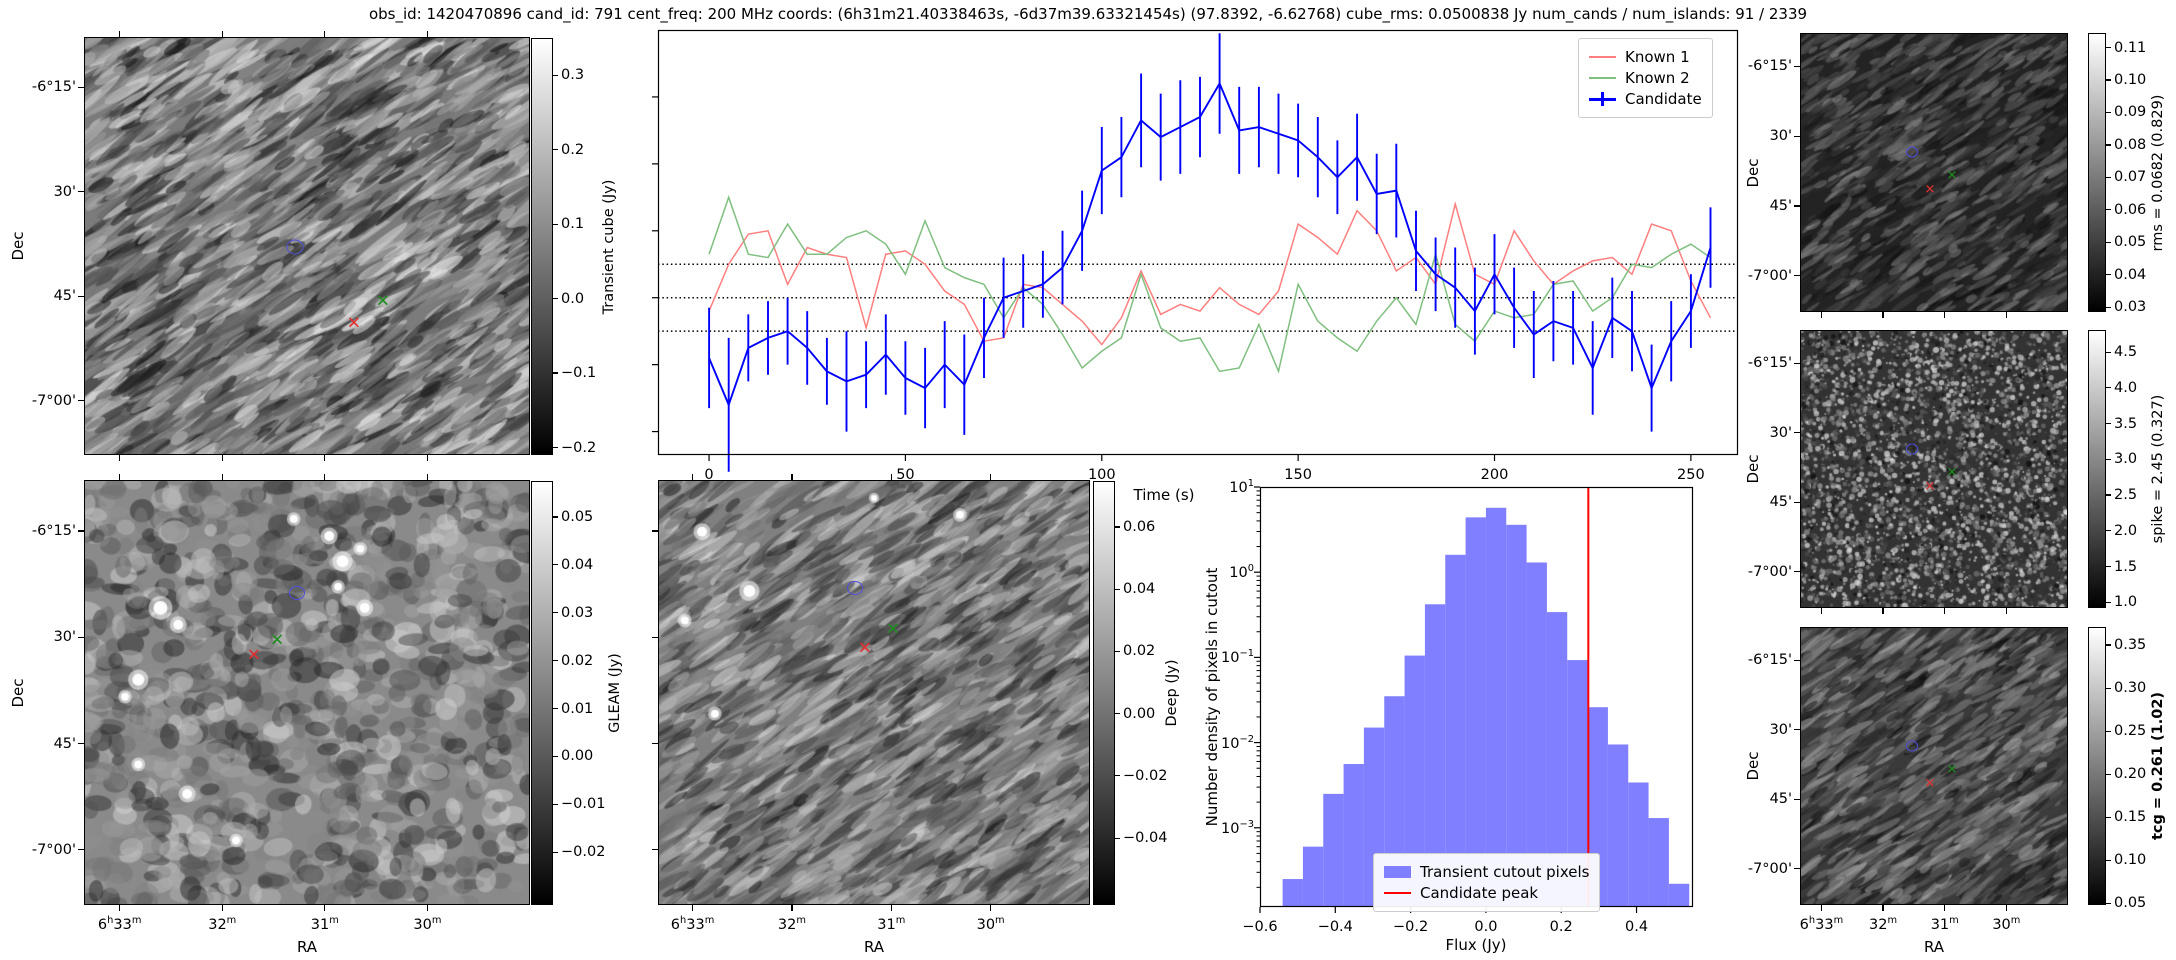 This screenshot has width=2176, height=960. What do you see at coordinates (1241, 572) in the screenshot?
I see `density-tick-label: 10⁰` at bounding box center [1241, 572].